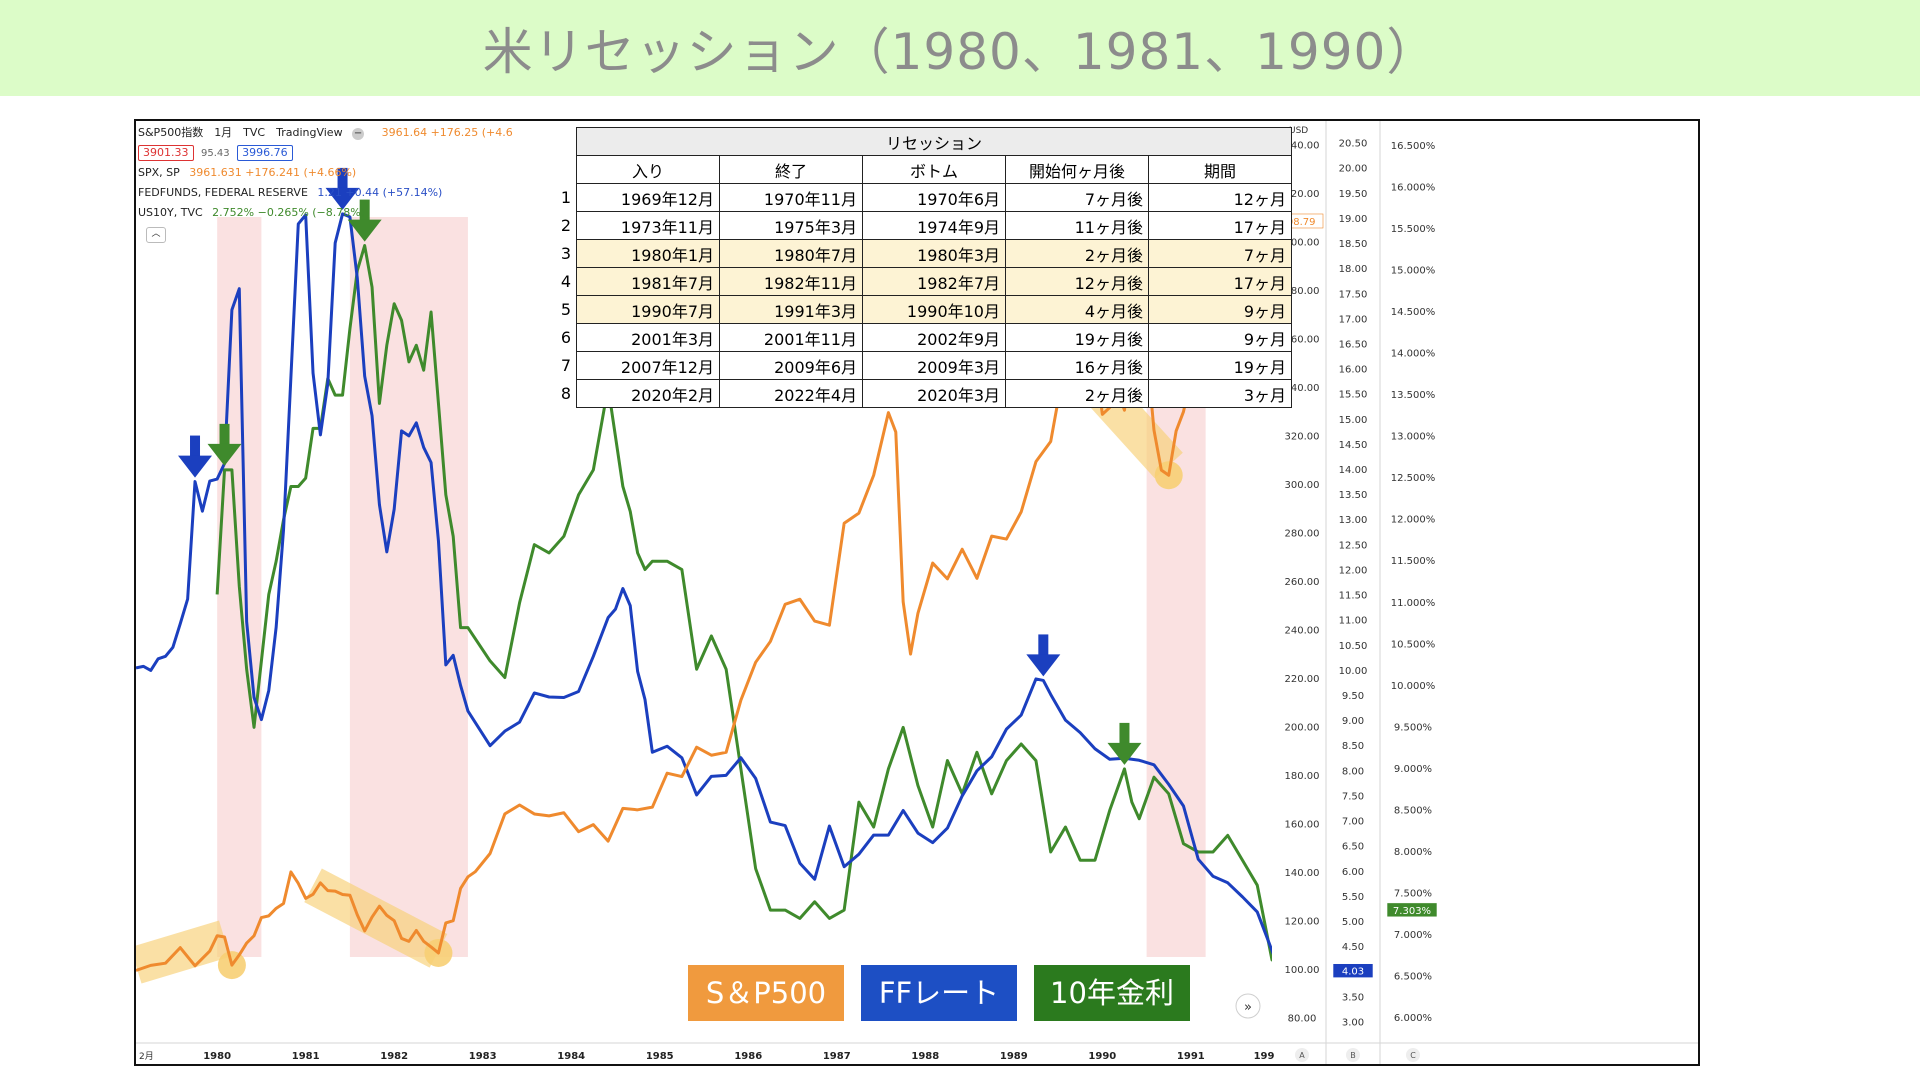 Image resolution: width=1920 pixels, height=1080 pixels. I want to click on y10-tick-label: 9.000%, so click(1413, 769).